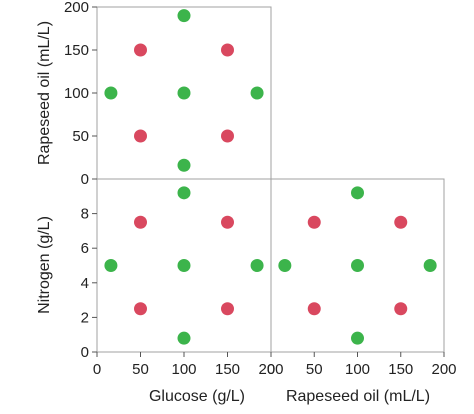 This screenshot has height=414, width=474. Describe the element at coordinates (80, 136) in the screenshot. I see `y-tick-label-top-left-1: 50` at that location.